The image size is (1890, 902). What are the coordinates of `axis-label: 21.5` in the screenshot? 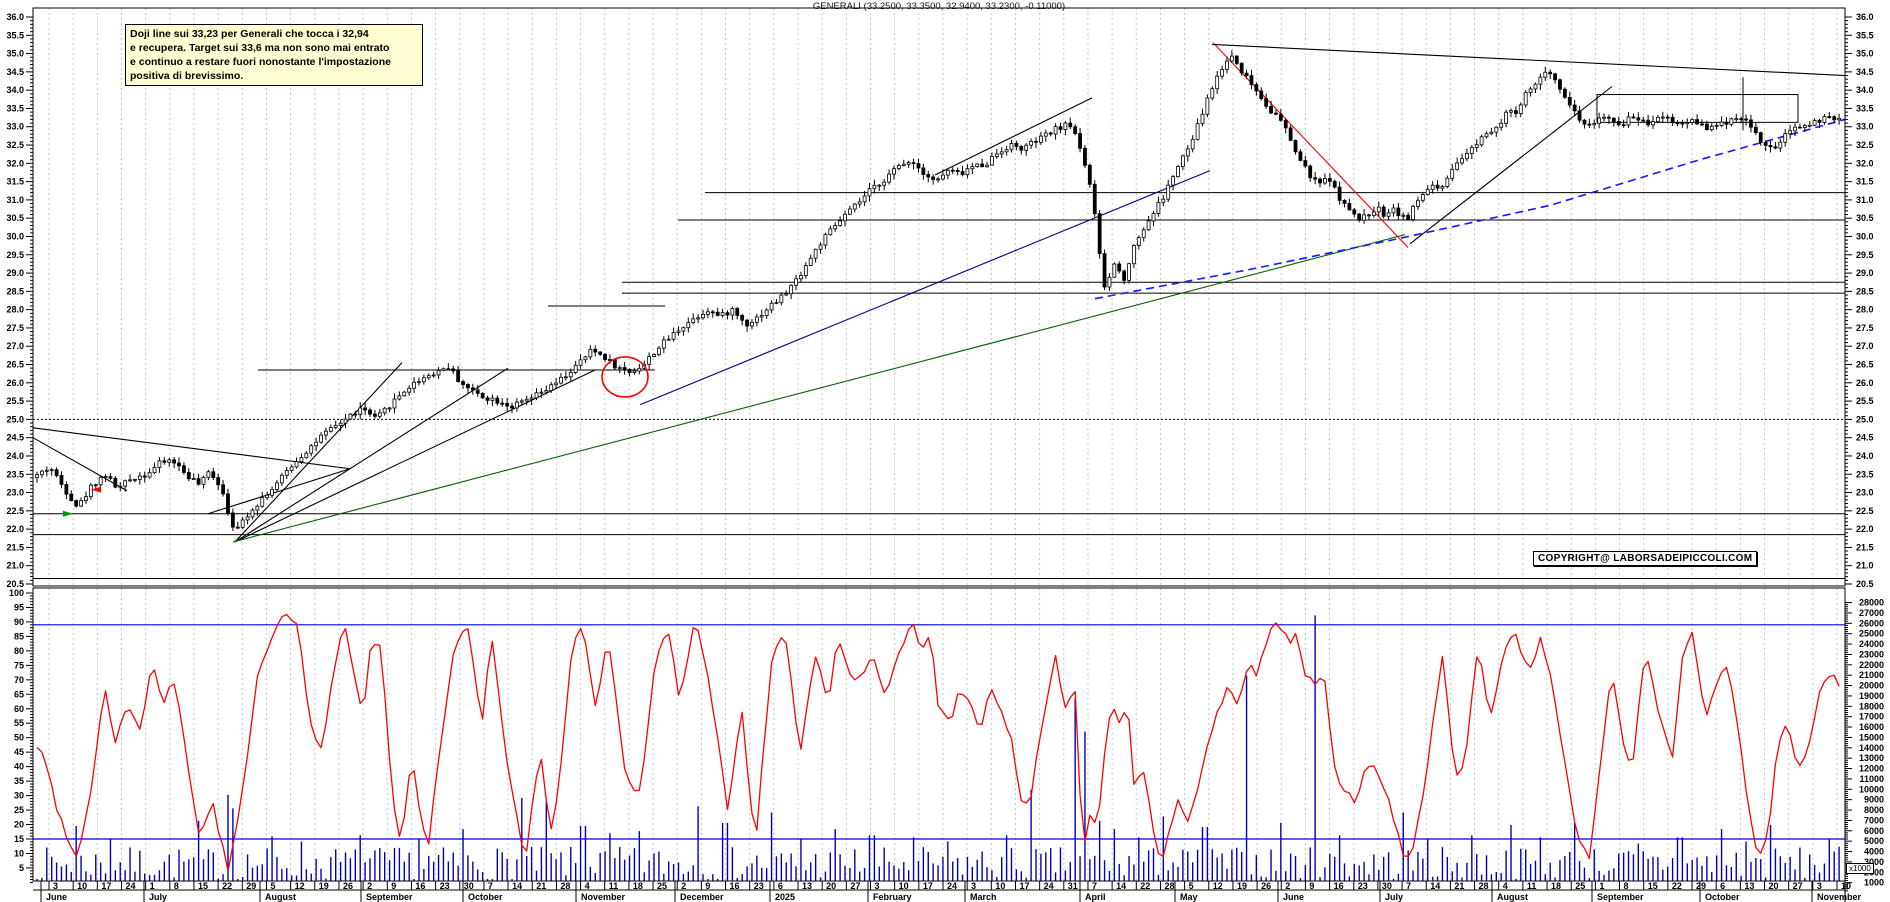 It's located at (15, 547).